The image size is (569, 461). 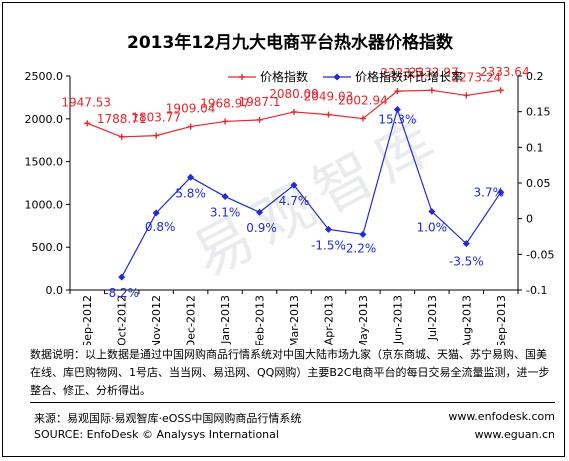 I want to click on x-tick-label: Dec-2012, so click(x=191, y=320).